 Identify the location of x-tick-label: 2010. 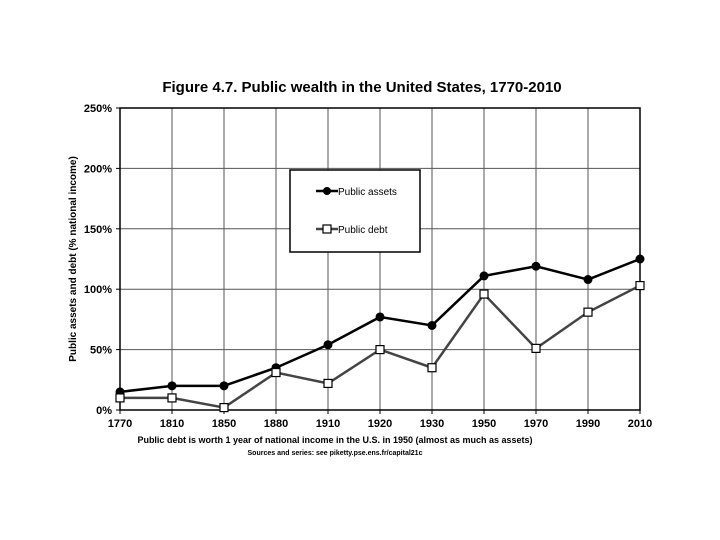
(640, 424).